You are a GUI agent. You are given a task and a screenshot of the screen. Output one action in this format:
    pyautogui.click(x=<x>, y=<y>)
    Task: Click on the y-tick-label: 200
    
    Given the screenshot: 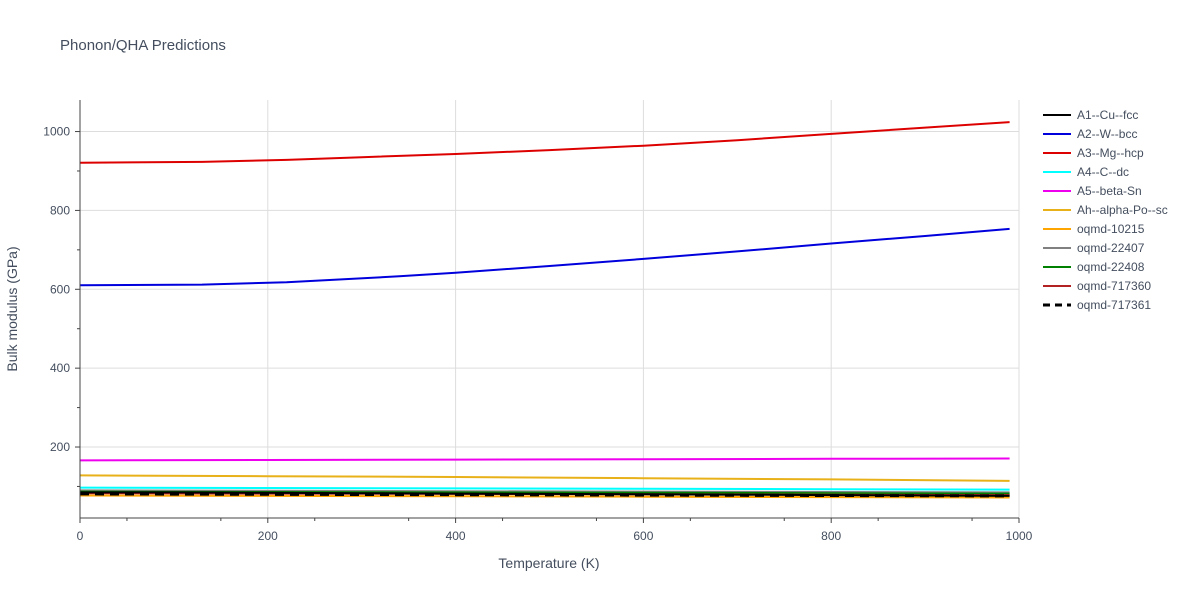 What is the action you would take?
    pyautogui.click(x=60, y=447)
    